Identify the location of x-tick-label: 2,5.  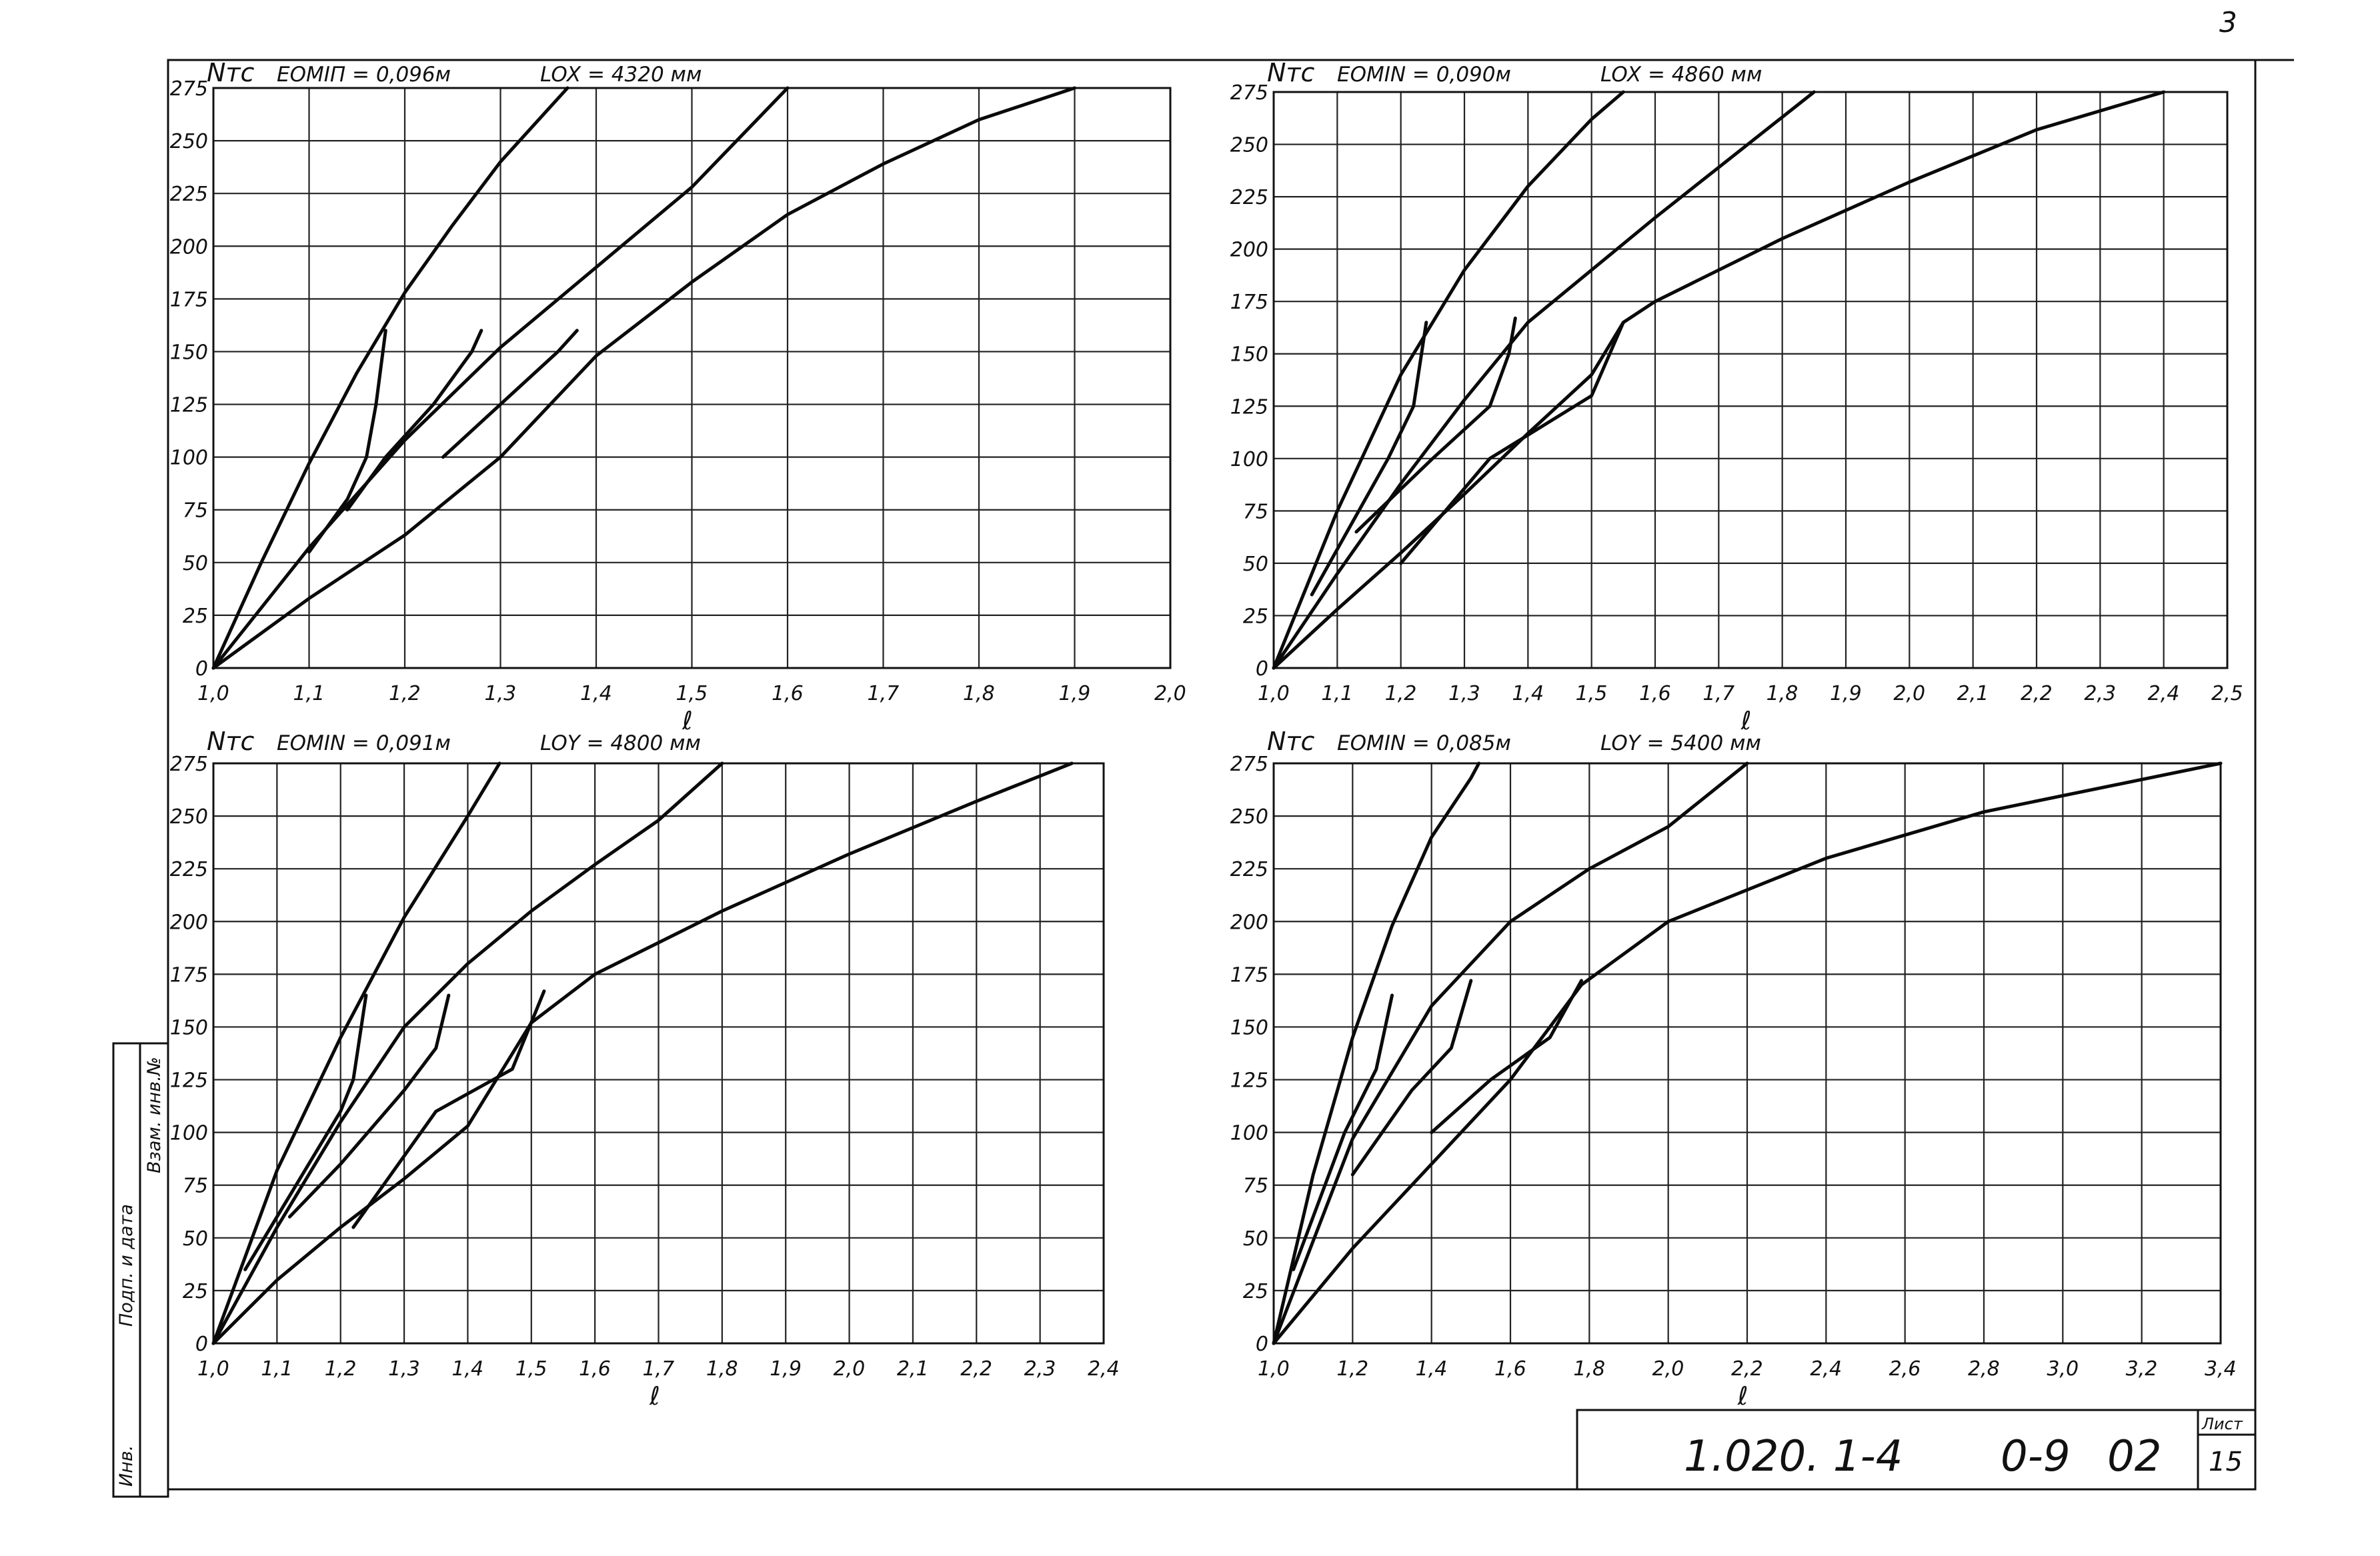
(2227, 693).